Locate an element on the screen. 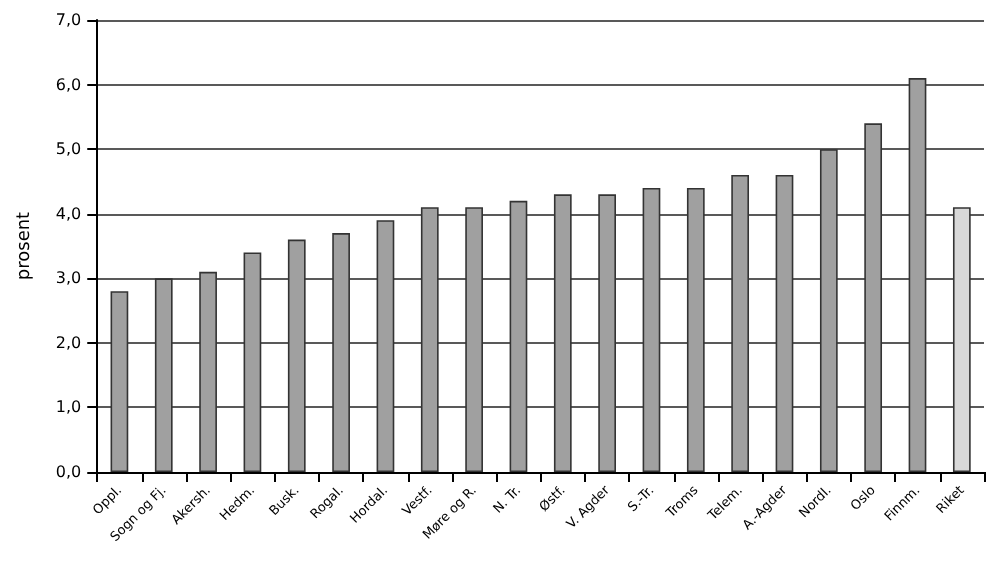 The width and height of the screenshot is (1000, 568). y-tick-label: 4,0 is located at coordinates (68, 213).